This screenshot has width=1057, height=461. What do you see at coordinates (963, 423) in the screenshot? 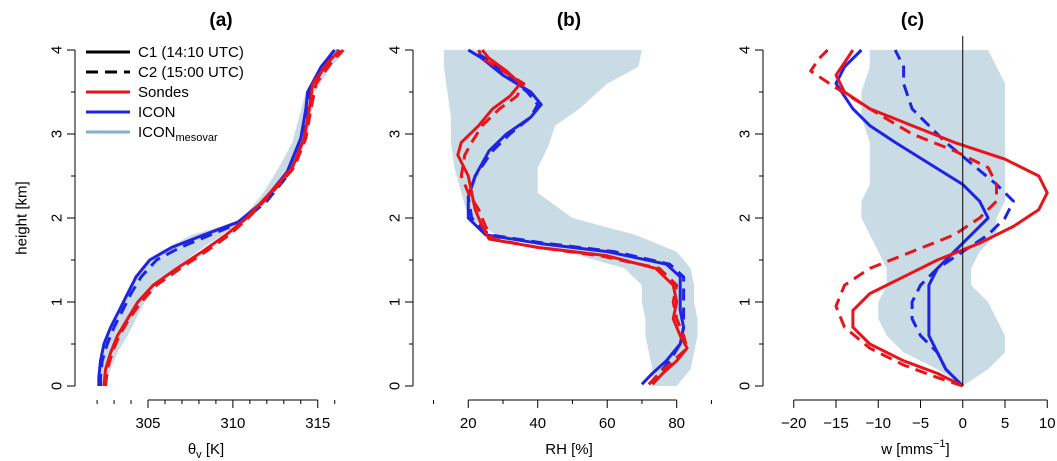
I see `x-tick-label: 0` at bounding box center [963, 423].